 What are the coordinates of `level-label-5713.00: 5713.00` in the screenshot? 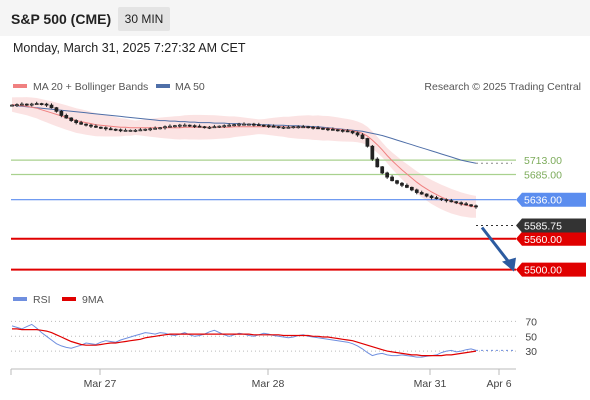 It's located at (543, 161).